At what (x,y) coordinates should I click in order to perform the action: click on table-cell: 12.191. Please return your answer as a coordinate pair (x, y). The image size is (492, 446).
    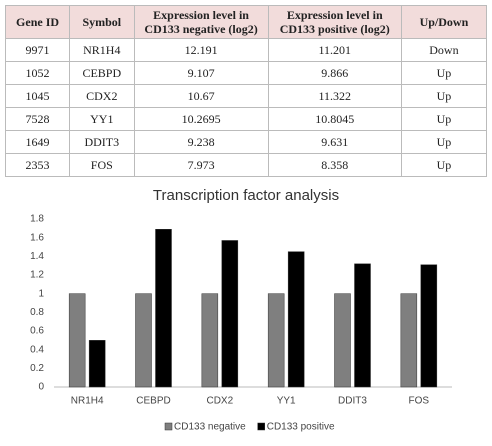
    Looking at the image, I should click on (201, 50).